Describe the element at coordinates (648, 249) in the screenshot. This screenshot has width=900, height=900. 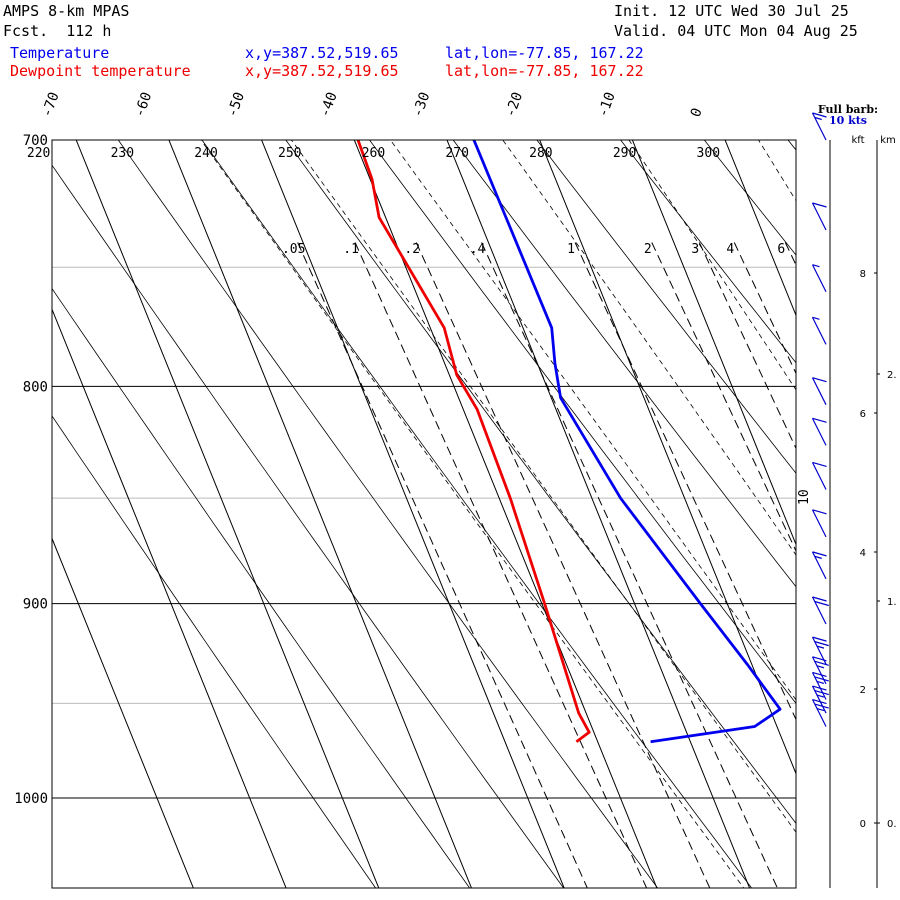
I see `mixing-ratio-label: 2` at that location.